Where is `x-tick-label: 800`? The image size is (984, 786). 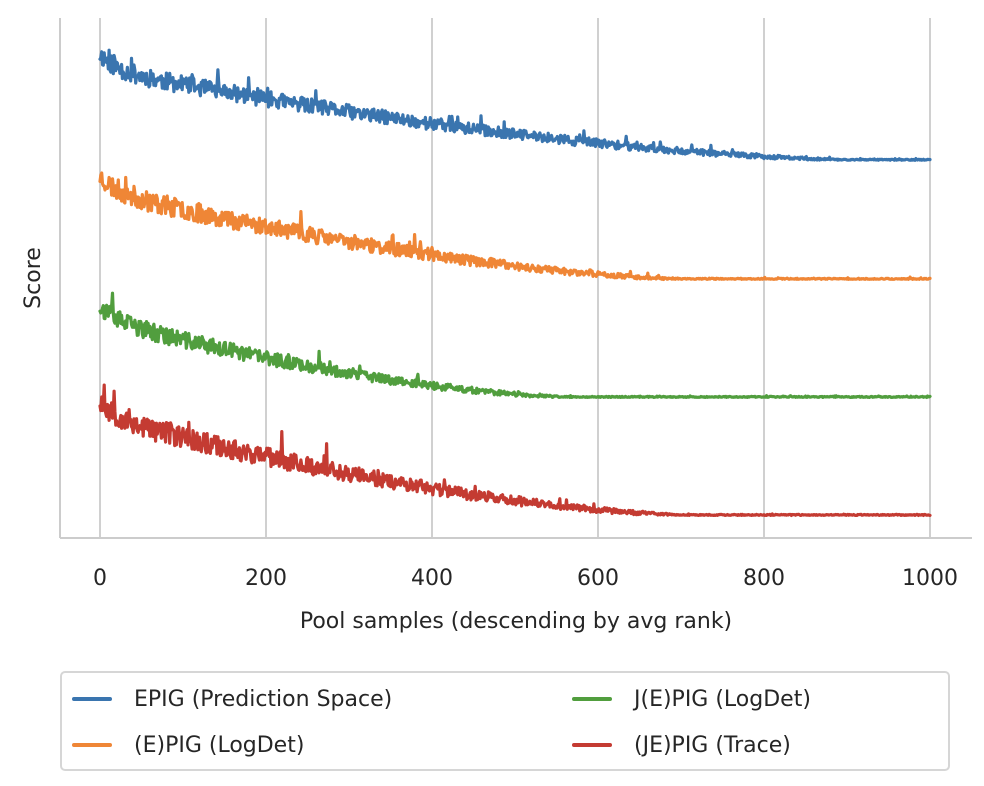 x-tick-label: 800 is located at coordinates (764, 578).